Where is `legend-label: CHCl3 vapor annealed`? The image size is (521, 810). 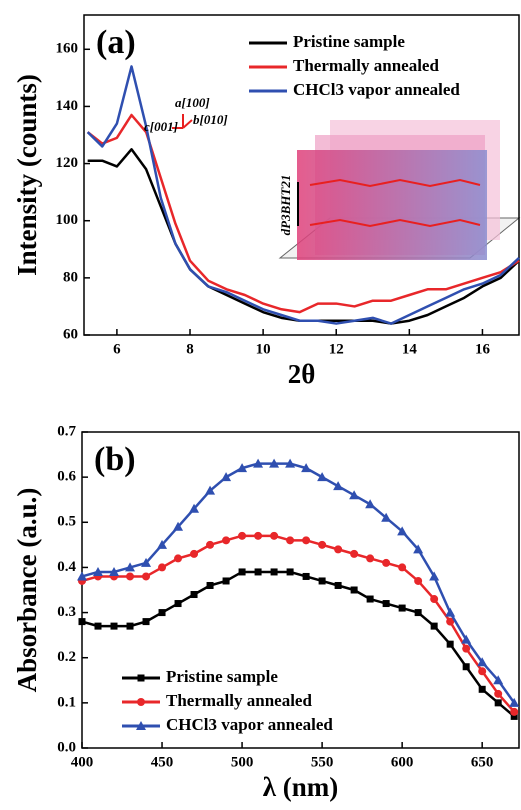
legend-label: CHCl3 vapor annealed is located at coordinates (376, 89).